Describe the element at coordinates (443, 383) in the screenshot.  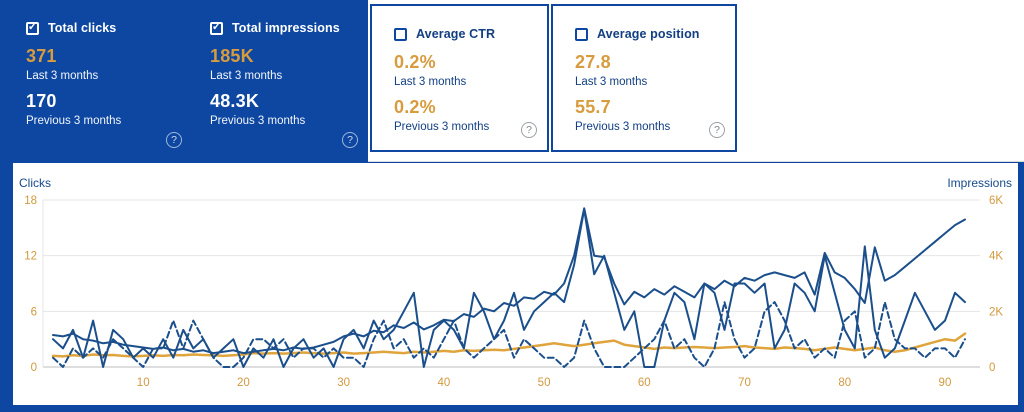
I see `x-axis-tick: 40` at that location.